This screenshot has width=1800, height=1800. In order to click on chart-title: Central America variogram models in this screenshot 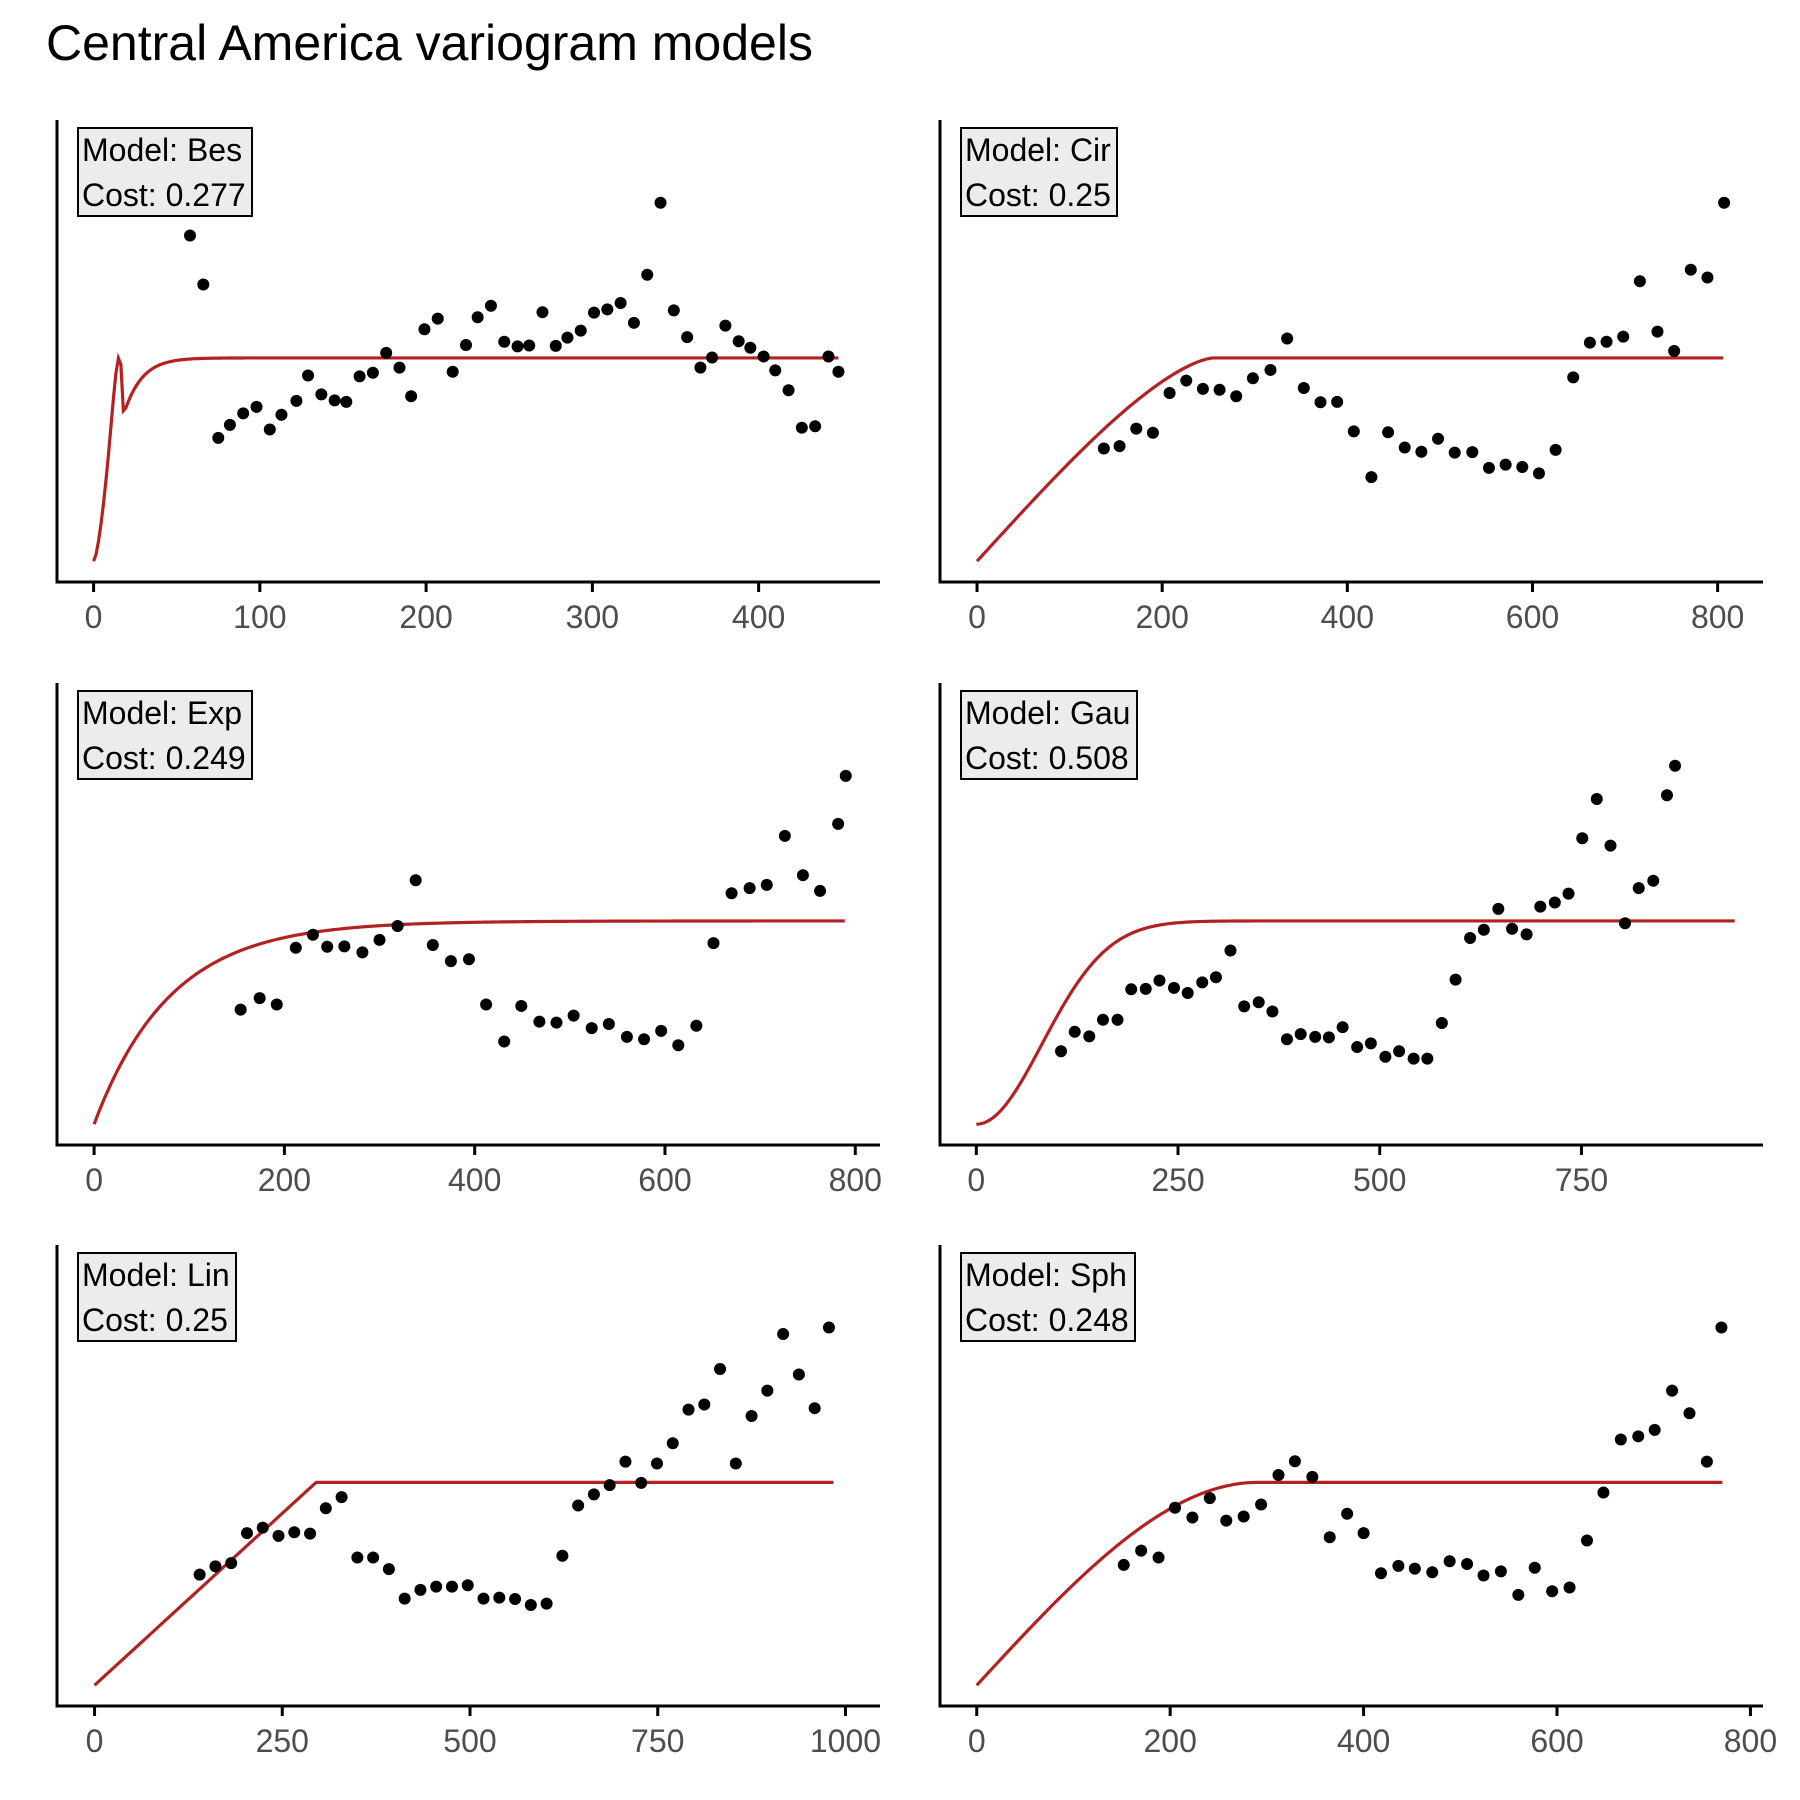, I will do `click(429, 43)`.